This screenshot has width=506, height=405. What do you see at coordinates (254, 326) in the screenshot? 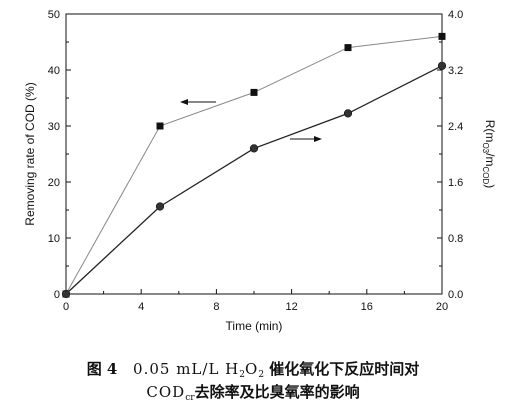
I see `x-axis-title: Time (min)` at bounding box center [254, 326].